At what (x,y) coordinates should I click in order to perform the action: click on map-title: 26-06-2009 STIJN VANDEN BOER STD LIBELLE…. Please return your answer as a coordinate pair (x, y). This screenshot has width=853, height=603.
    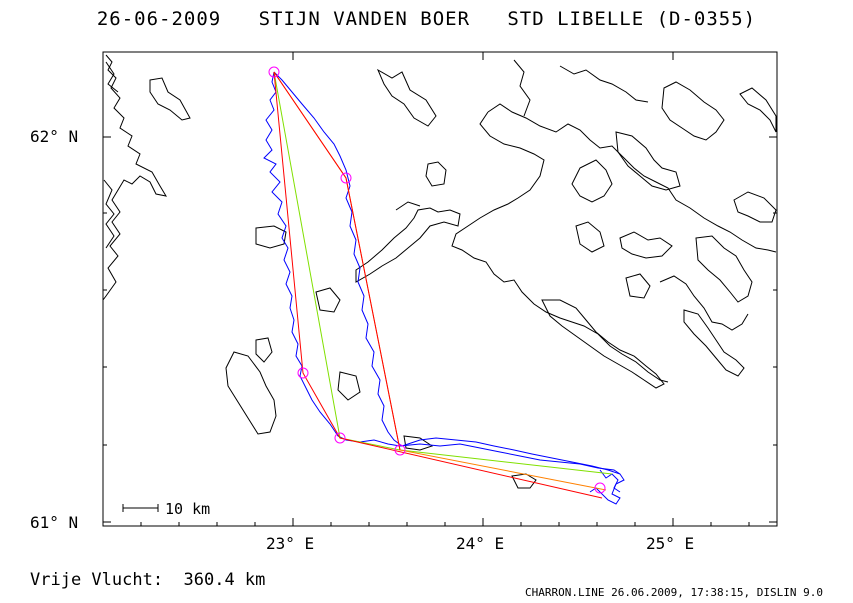
    Looking at the image, I should click on (426, 19).